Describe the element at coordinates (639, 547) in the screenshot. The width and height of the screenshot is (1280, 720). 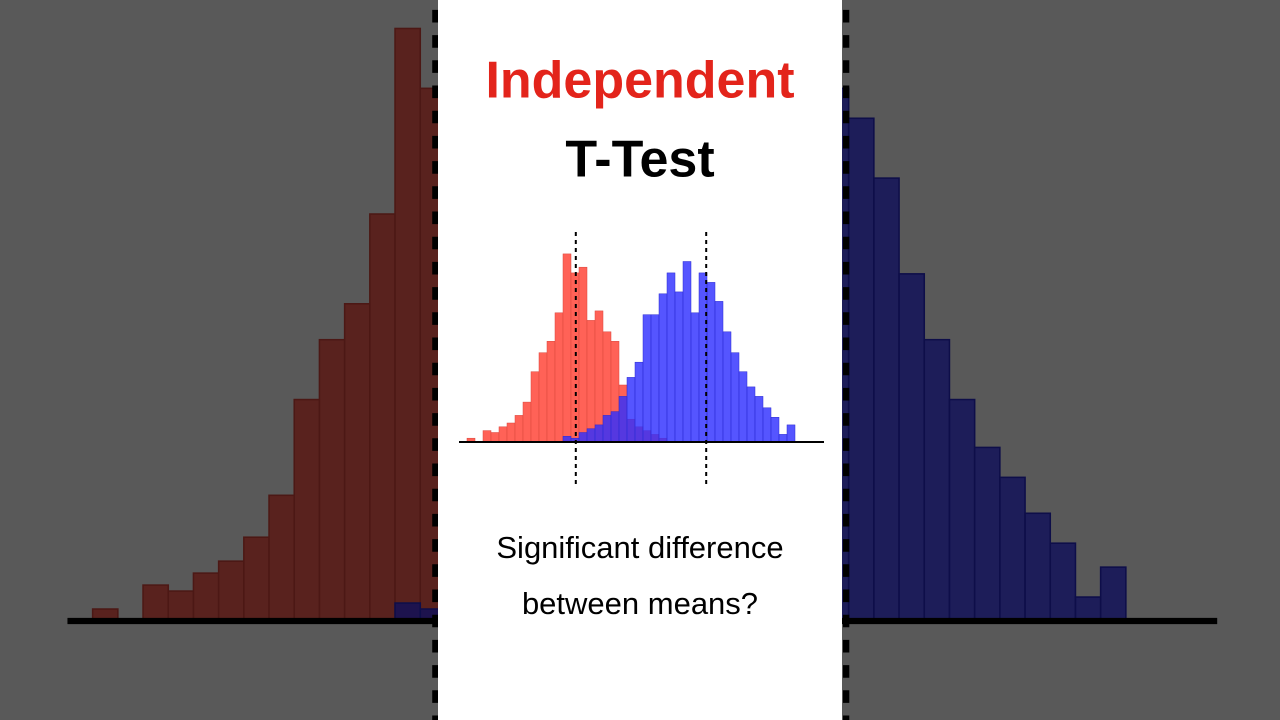
I see `annotation: Significant difference` at that location.